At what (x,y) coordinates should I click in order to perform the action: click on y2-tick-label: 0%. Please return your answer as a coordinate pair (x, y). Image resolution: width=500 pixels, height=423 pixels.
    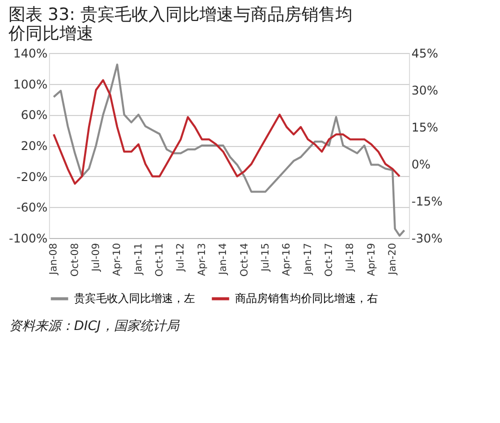
    Looking at the image, I should click on (421, 165).